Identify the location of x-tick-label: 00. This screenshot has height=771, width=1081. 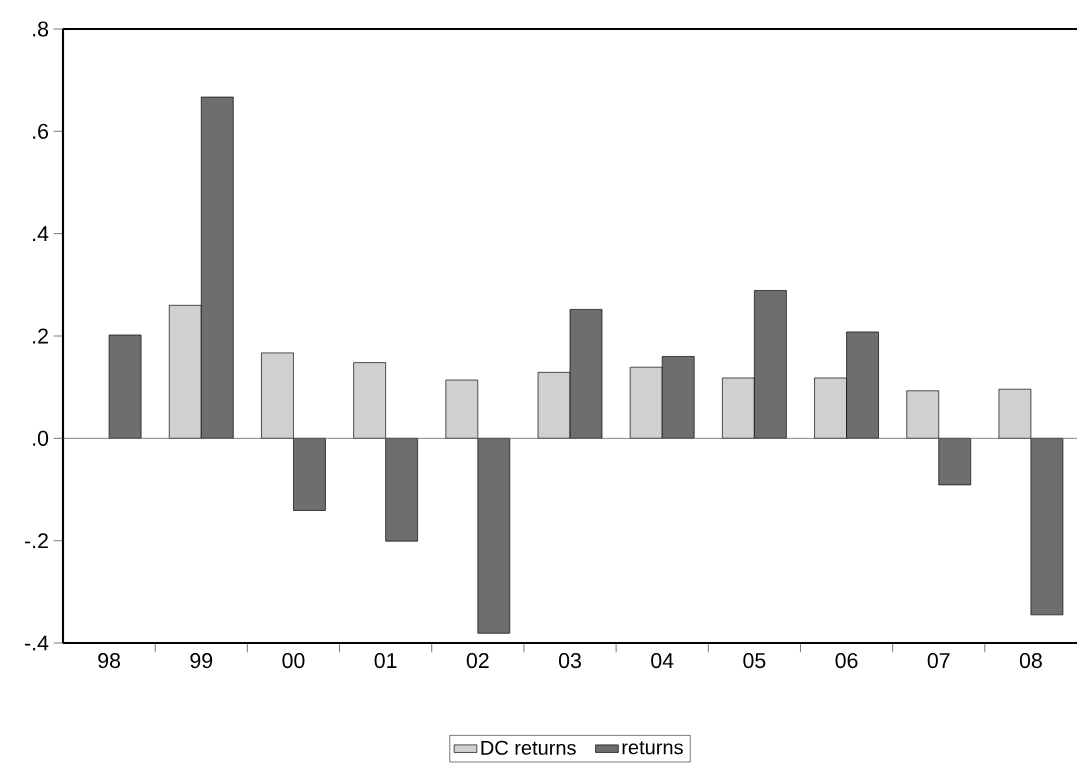
(293, 661).